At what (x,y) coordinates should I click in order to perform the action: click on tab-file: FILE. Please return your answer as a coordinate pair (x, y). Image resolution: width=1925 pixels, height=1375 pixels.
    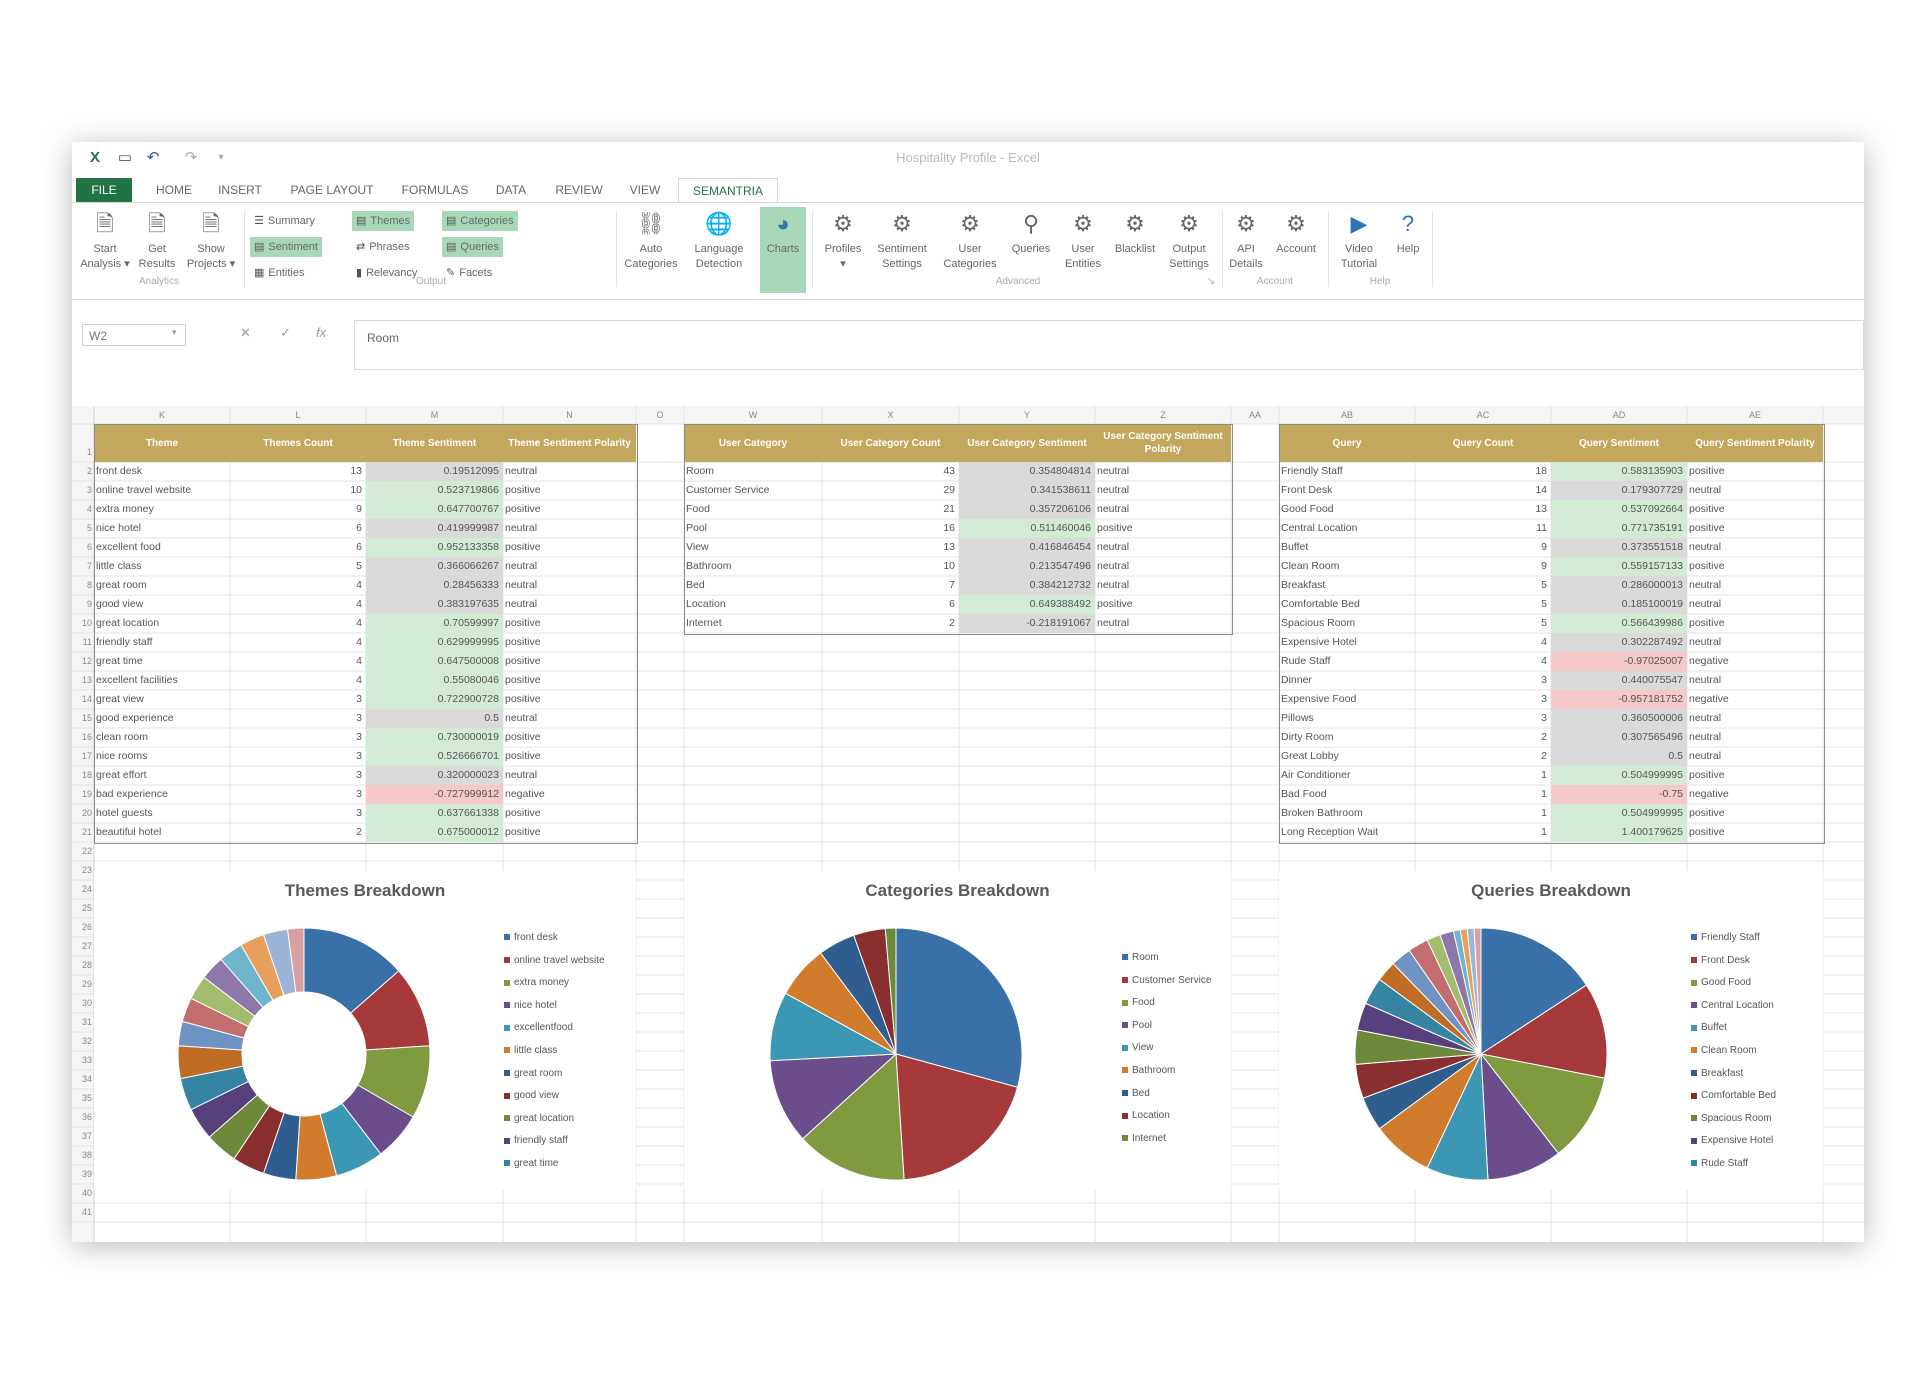
    Looking at the image, I should click on (104, 190).